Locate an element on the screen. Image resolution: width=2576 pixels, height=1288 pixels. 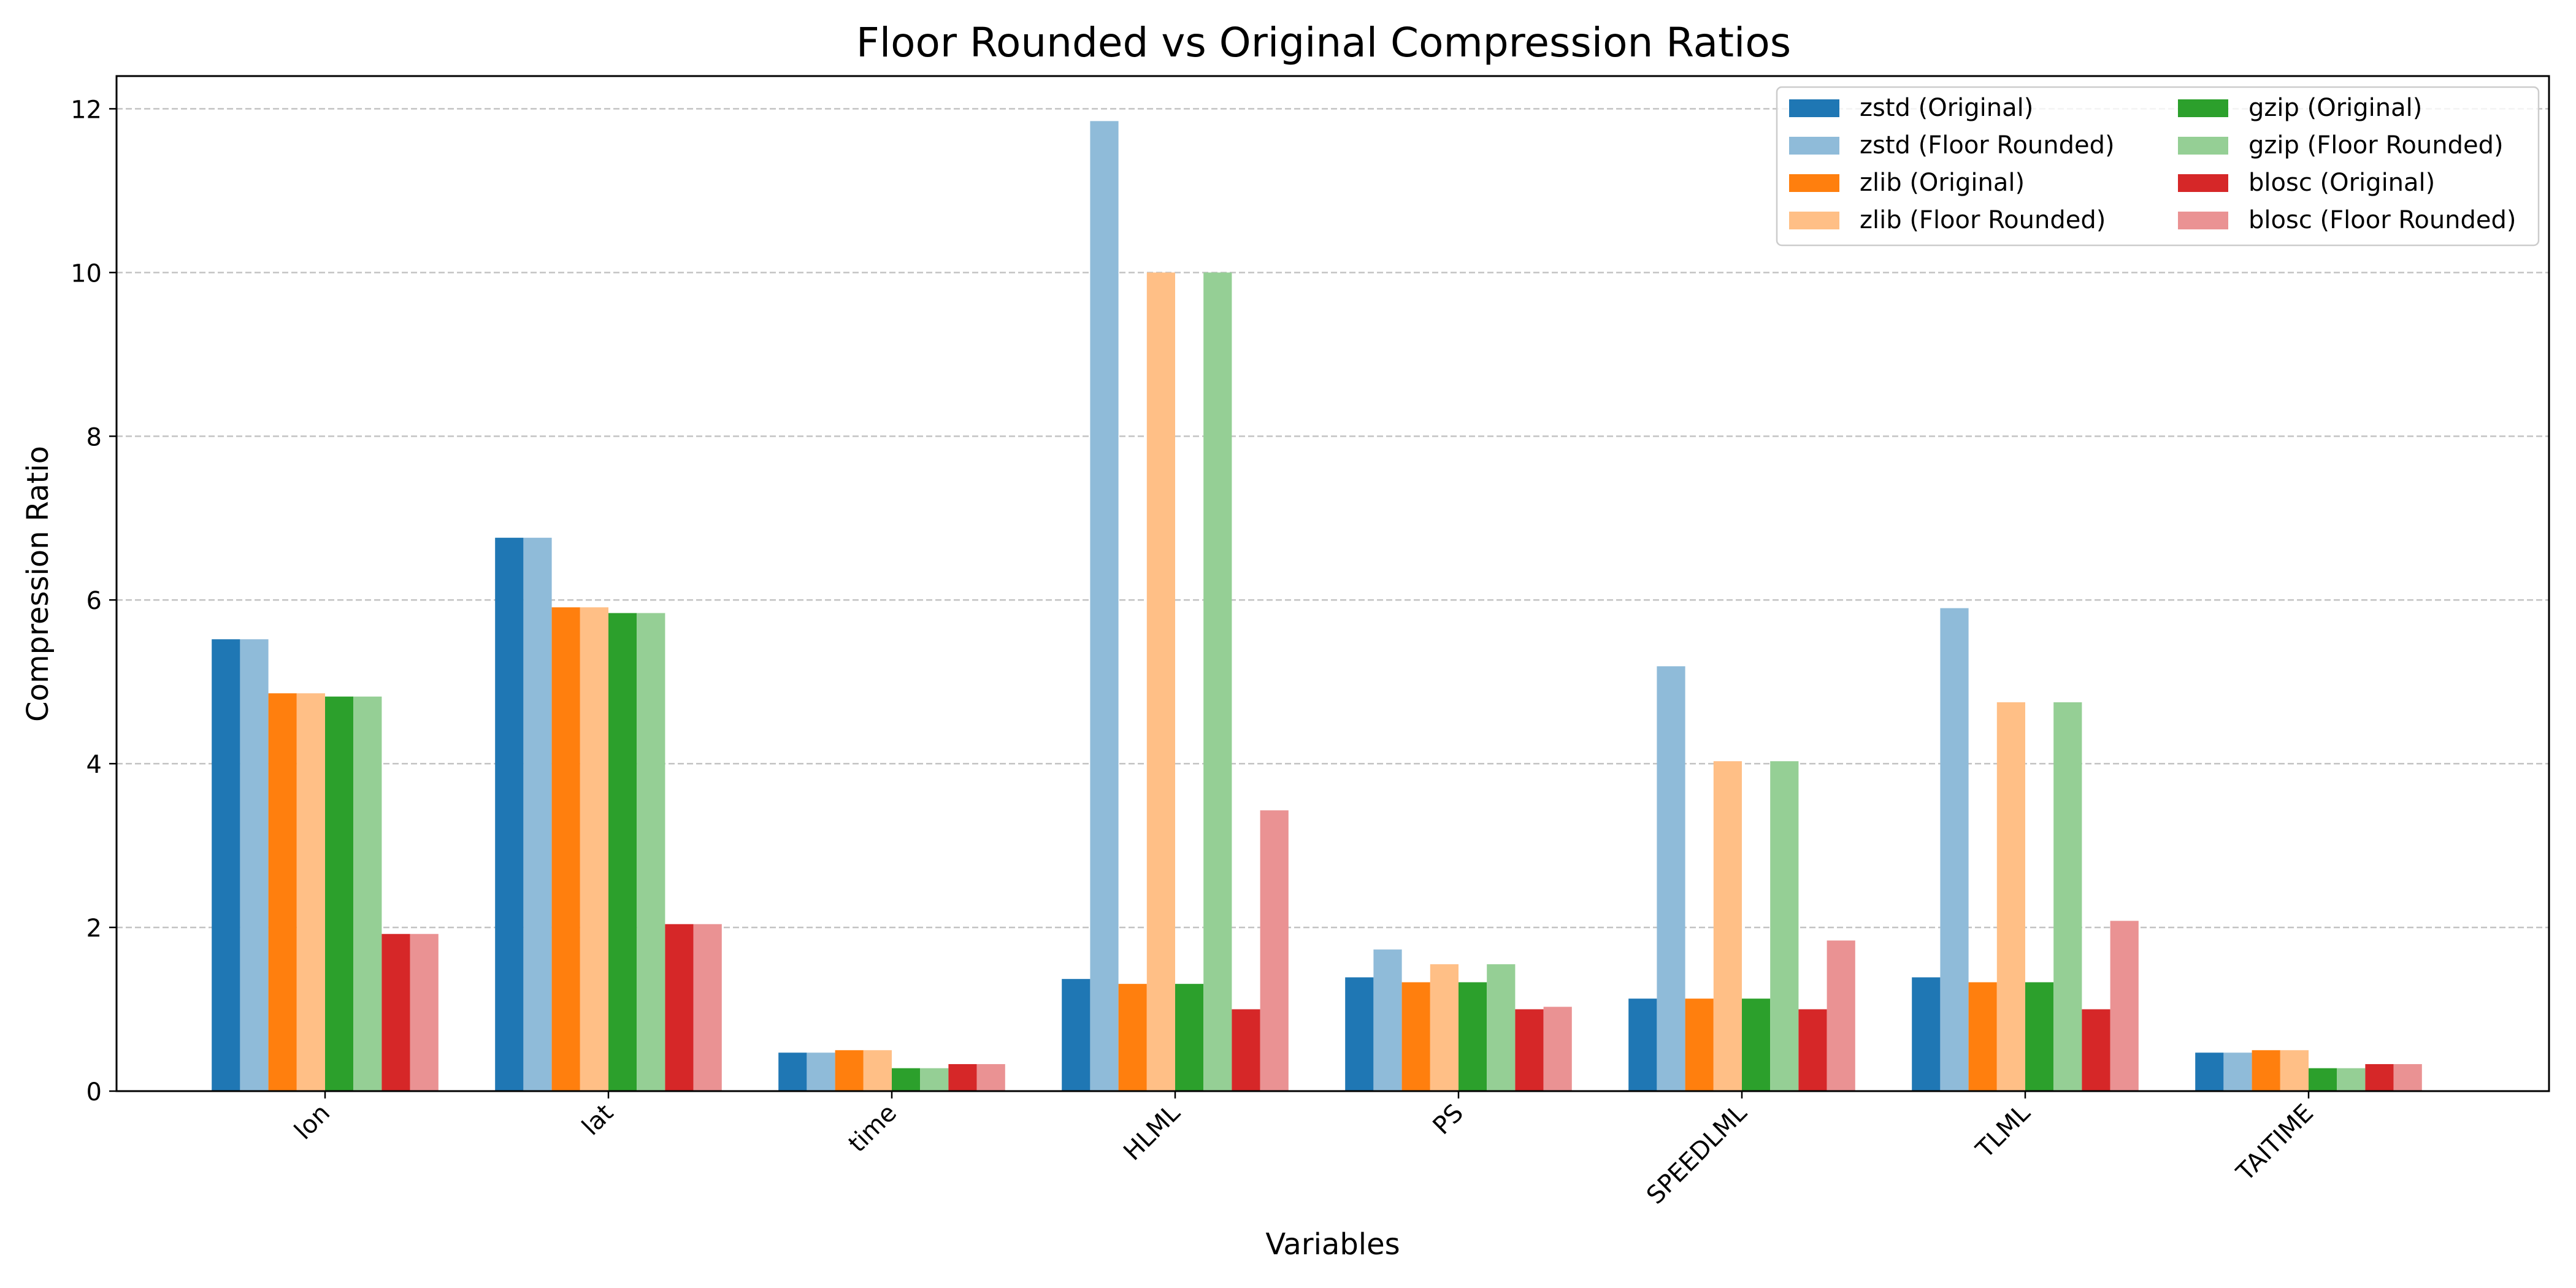
x-axis-label: Variables is located at coordinates (1332, 1244).